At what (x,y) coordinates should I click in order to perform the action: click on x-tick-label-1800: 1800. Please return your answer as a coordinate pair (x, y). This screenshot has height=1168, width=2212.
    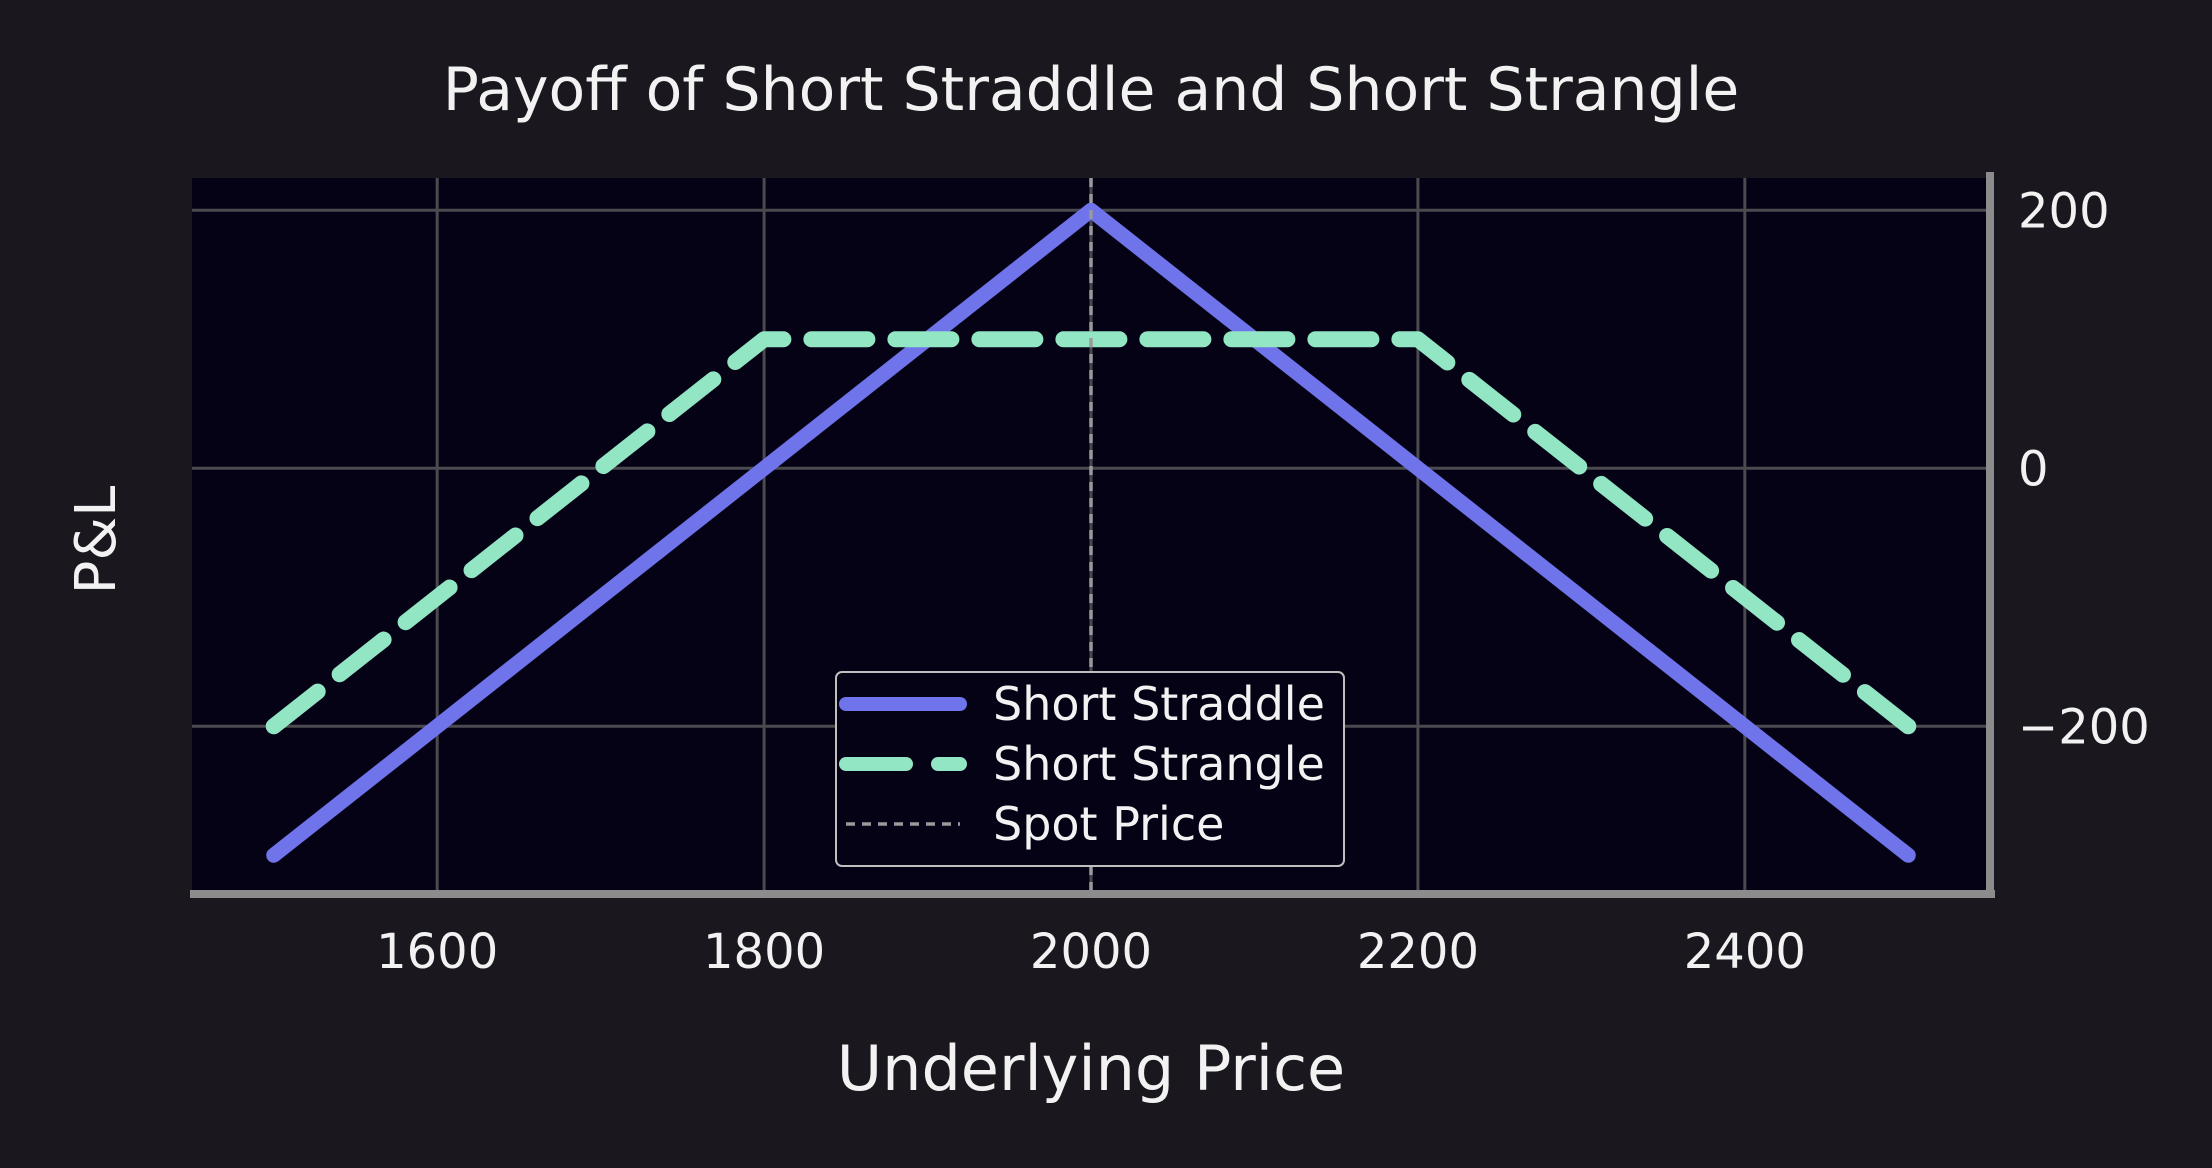
    Looking at the image, I should click on (764, 952).